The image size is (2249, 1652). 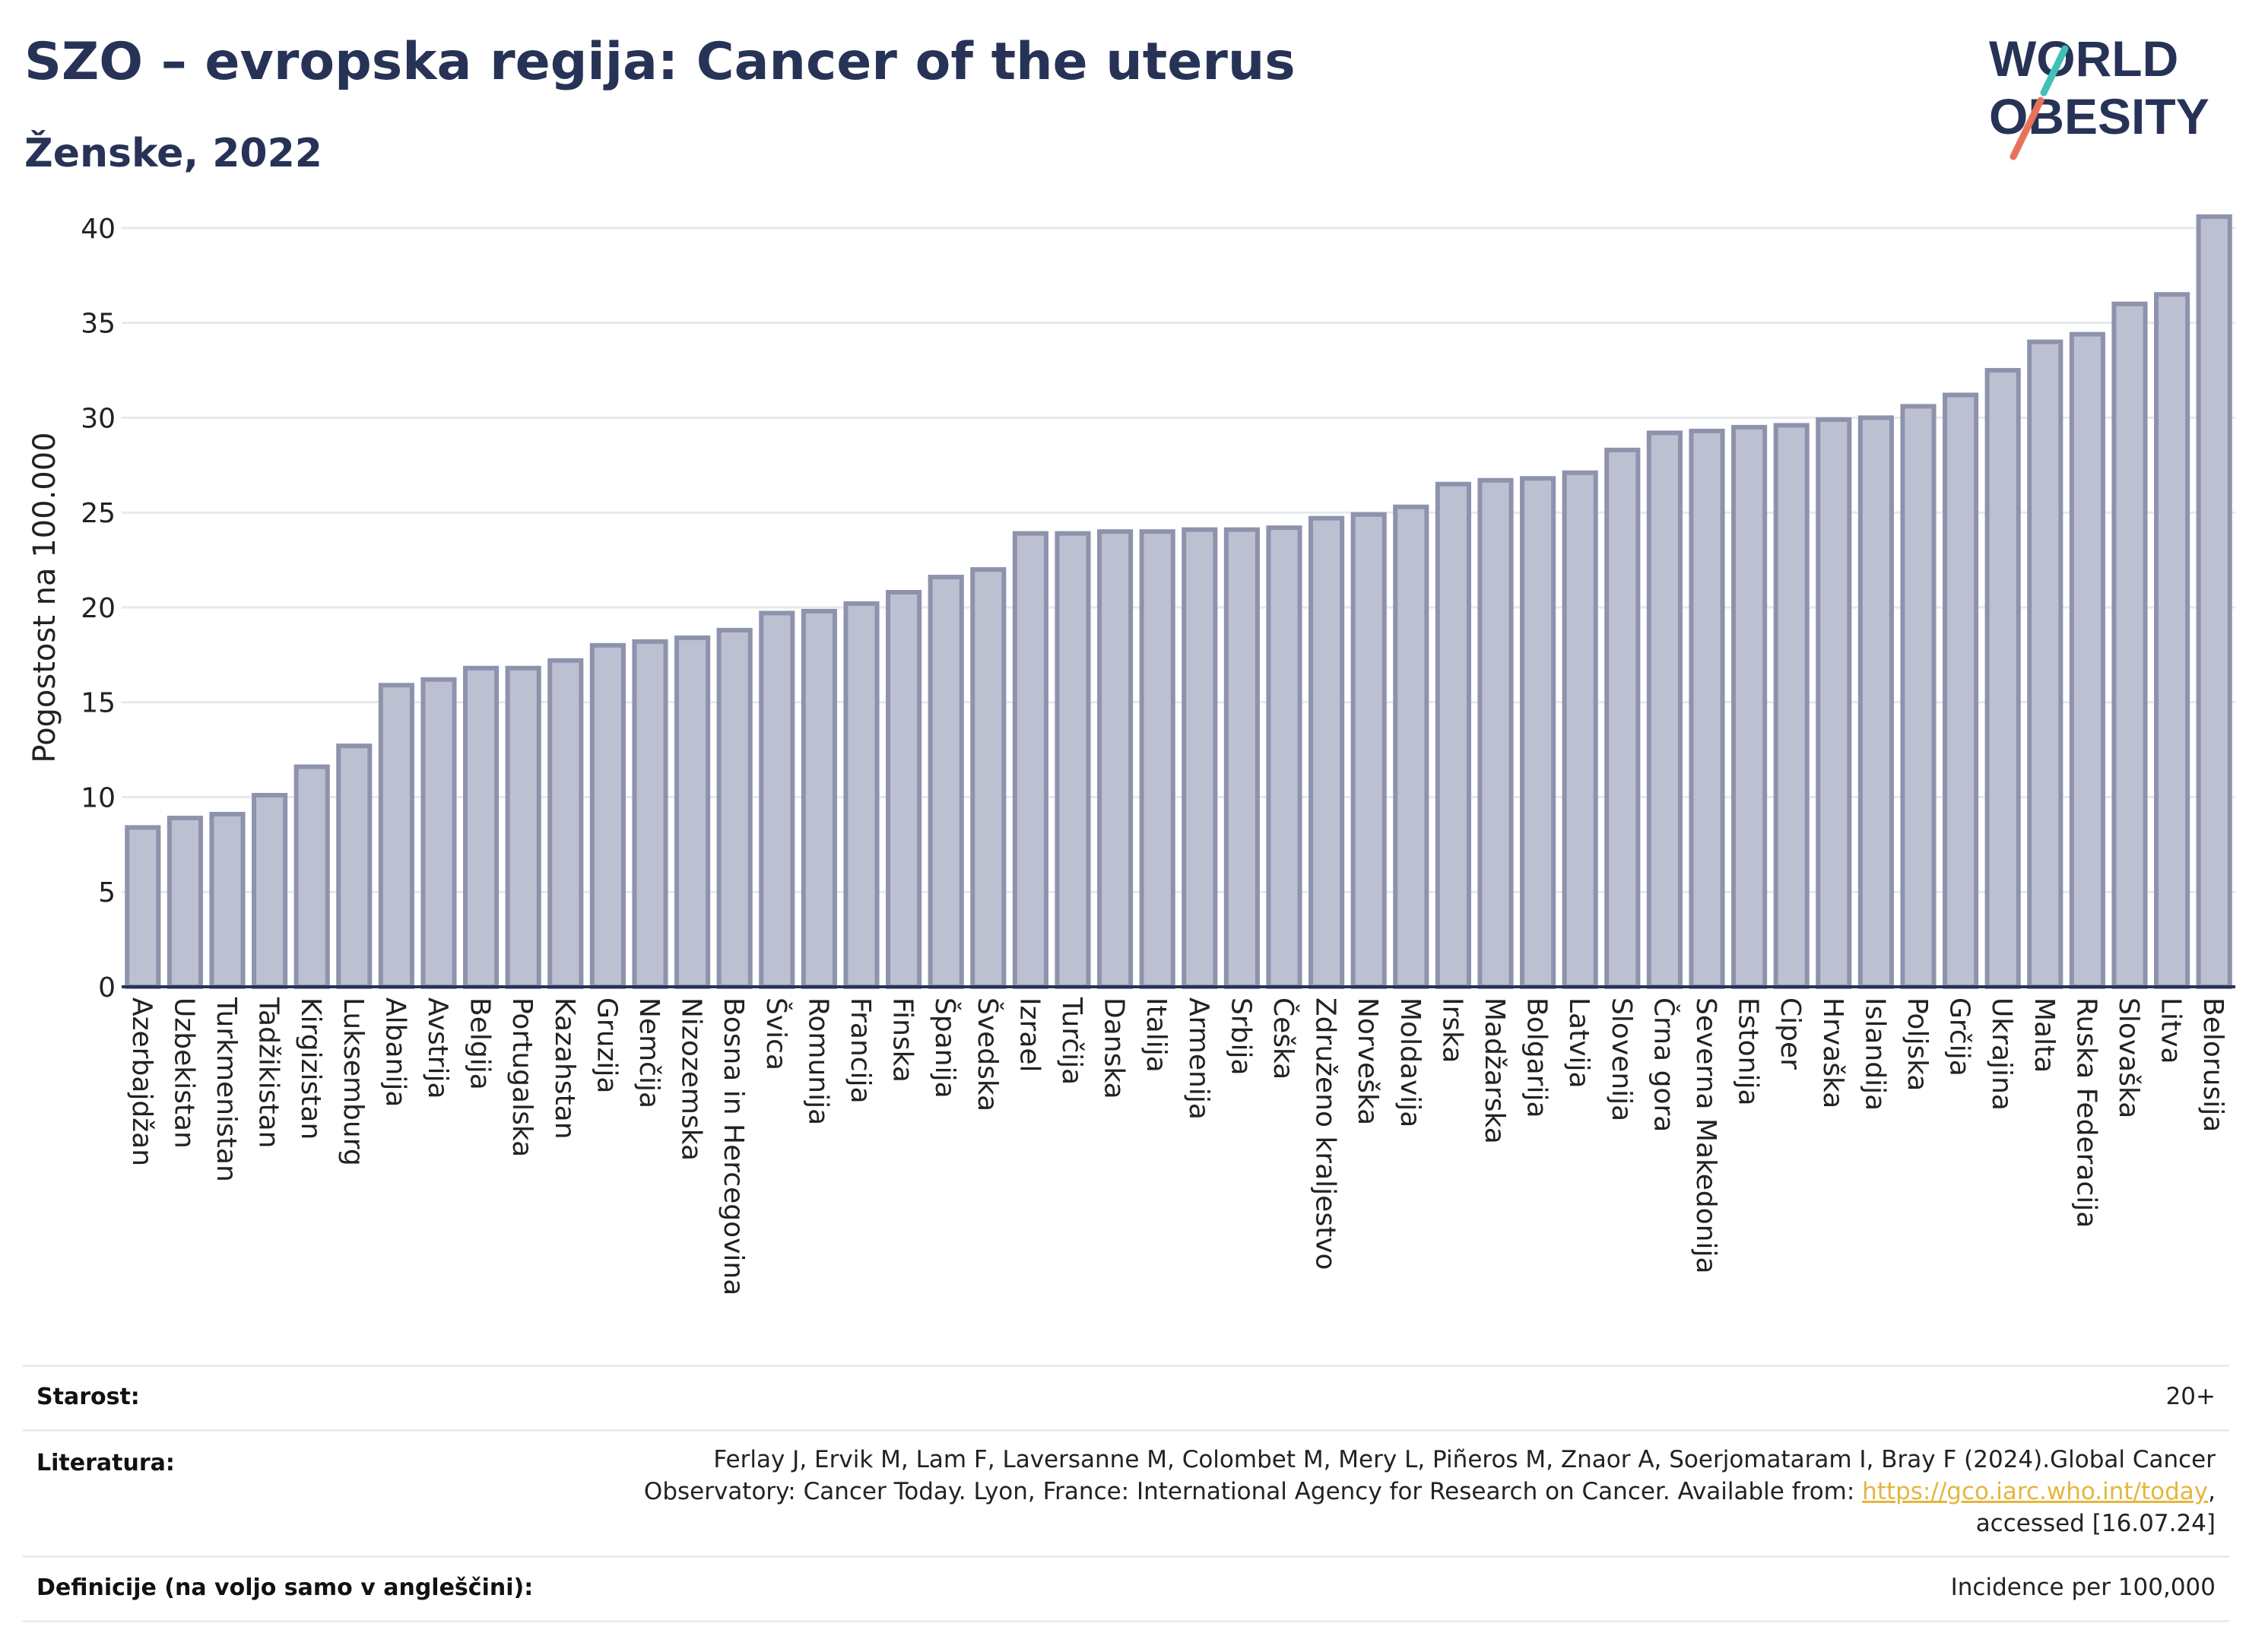 I want to click on y-axis-title: Pogostost na 100.000, so click(x=44, y=597).